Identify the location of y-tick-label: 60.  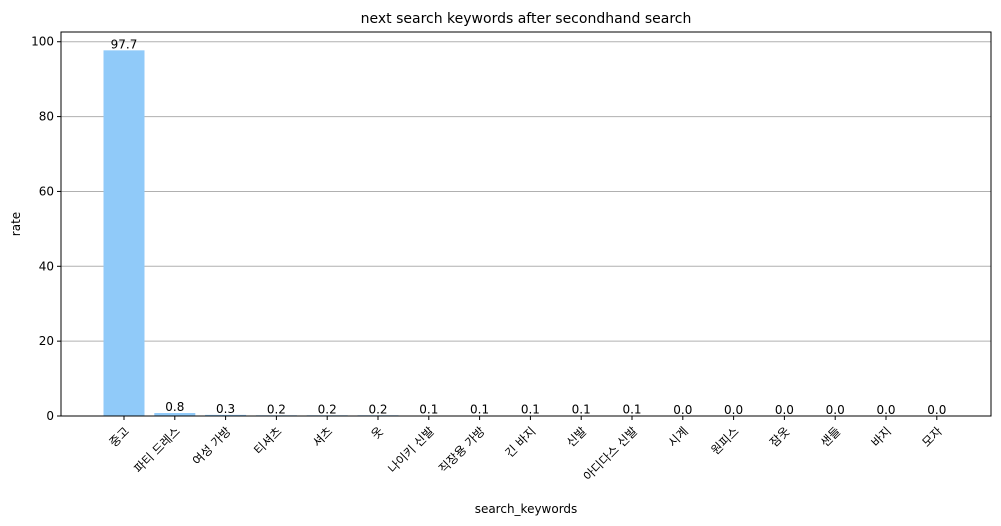
(46, 191).